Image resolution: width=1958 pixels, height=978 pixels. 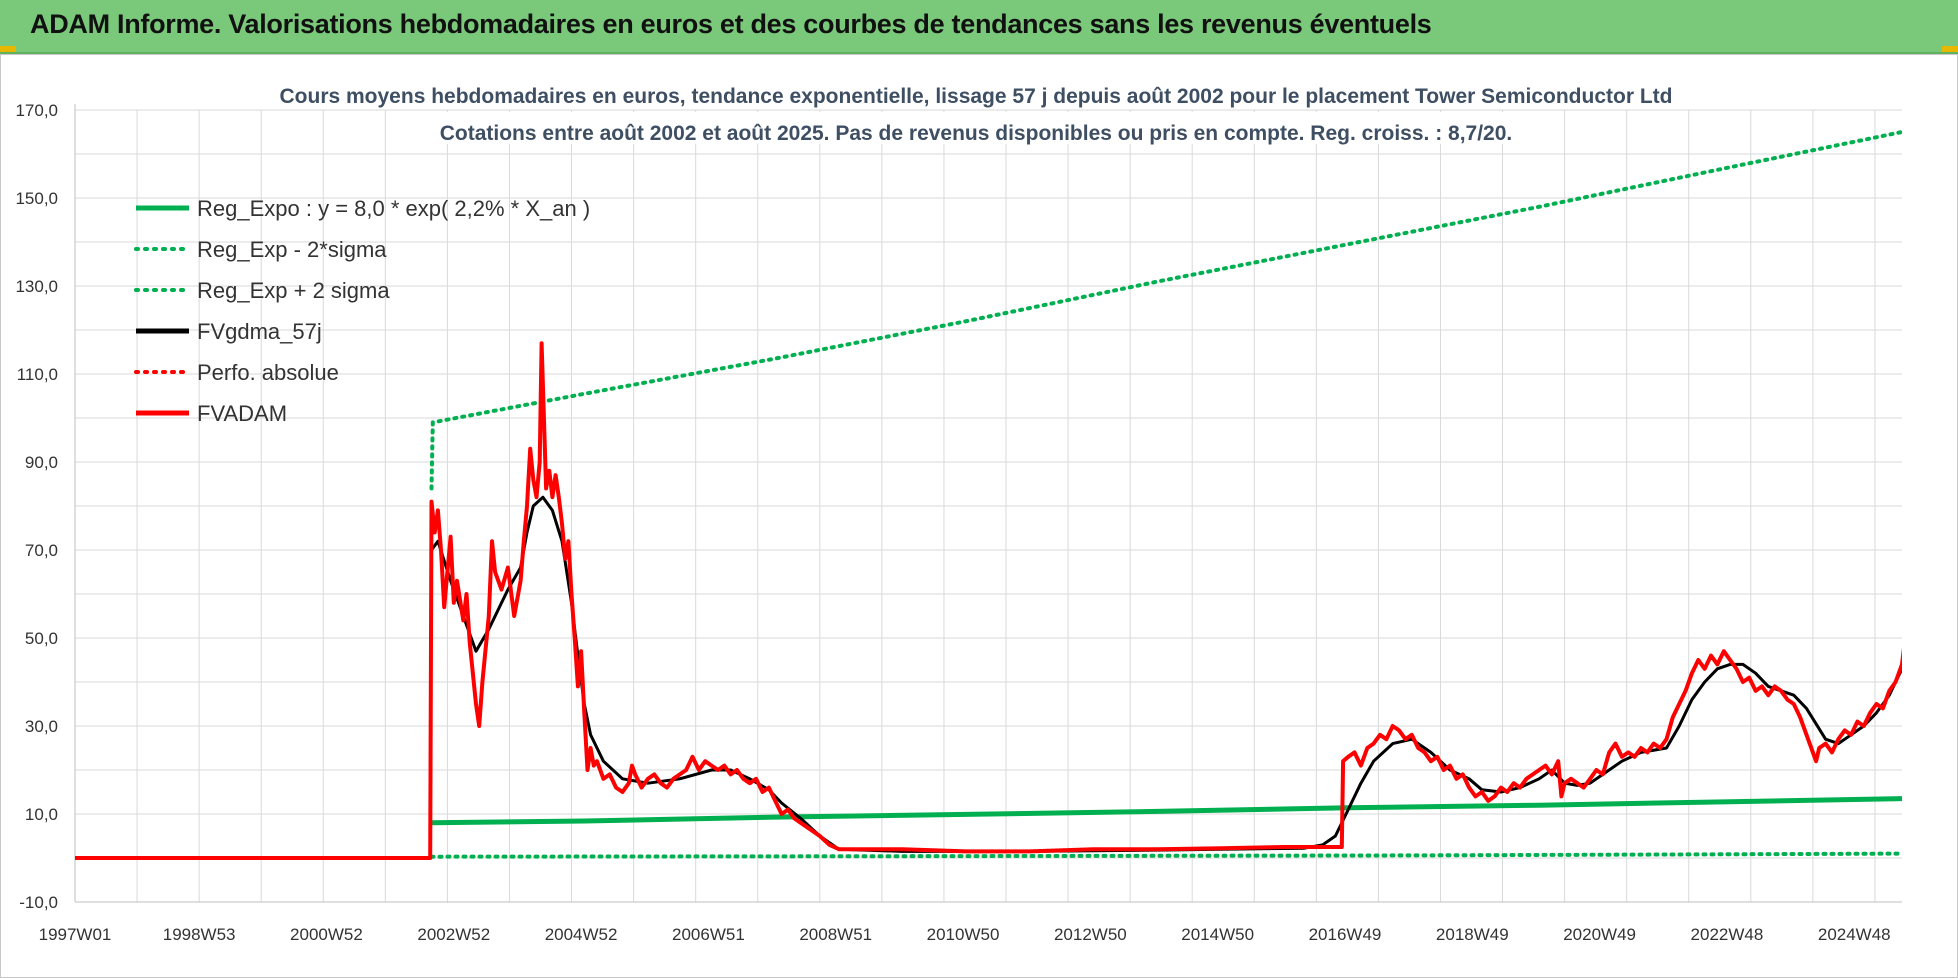 What do you see at coordinates (36, 286) in the screenshot?
I see `y-tick-label: 130,0` at bounding box center [36, 286].